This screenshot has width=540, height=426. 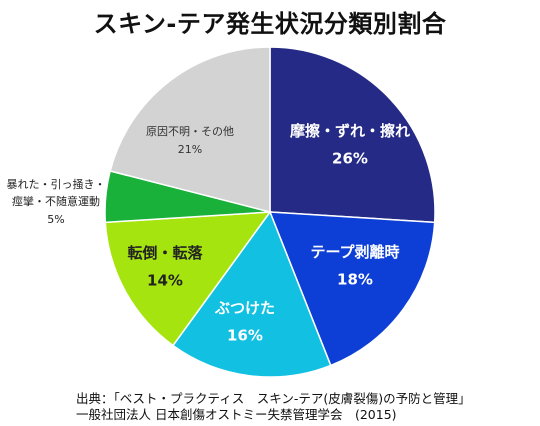 What do you see at coordinates (190, 149) in the screenshot?
I see `slice-value-label: 21%` at bounding box center [190, 149].